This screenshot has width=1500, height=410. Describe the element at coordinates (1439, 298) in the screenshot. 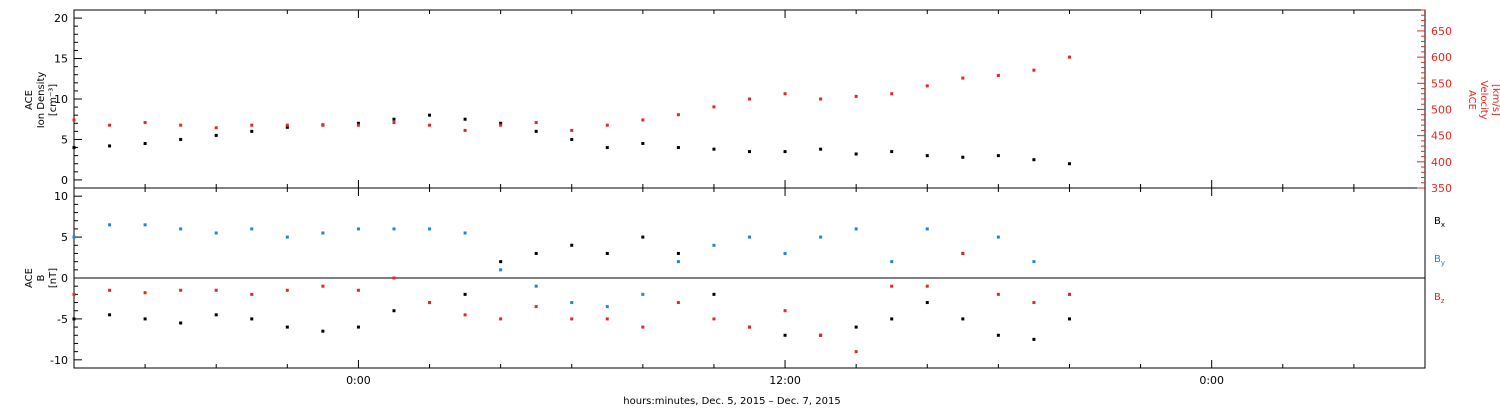

I see `legend-bz: Bz` at that location.